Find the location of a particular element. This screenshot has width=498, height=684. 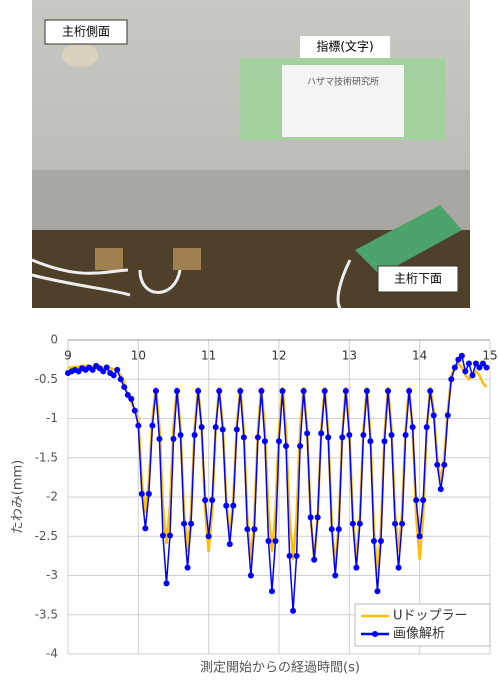

photo-label: 指標(文字) is located at coordinates (344, 46).